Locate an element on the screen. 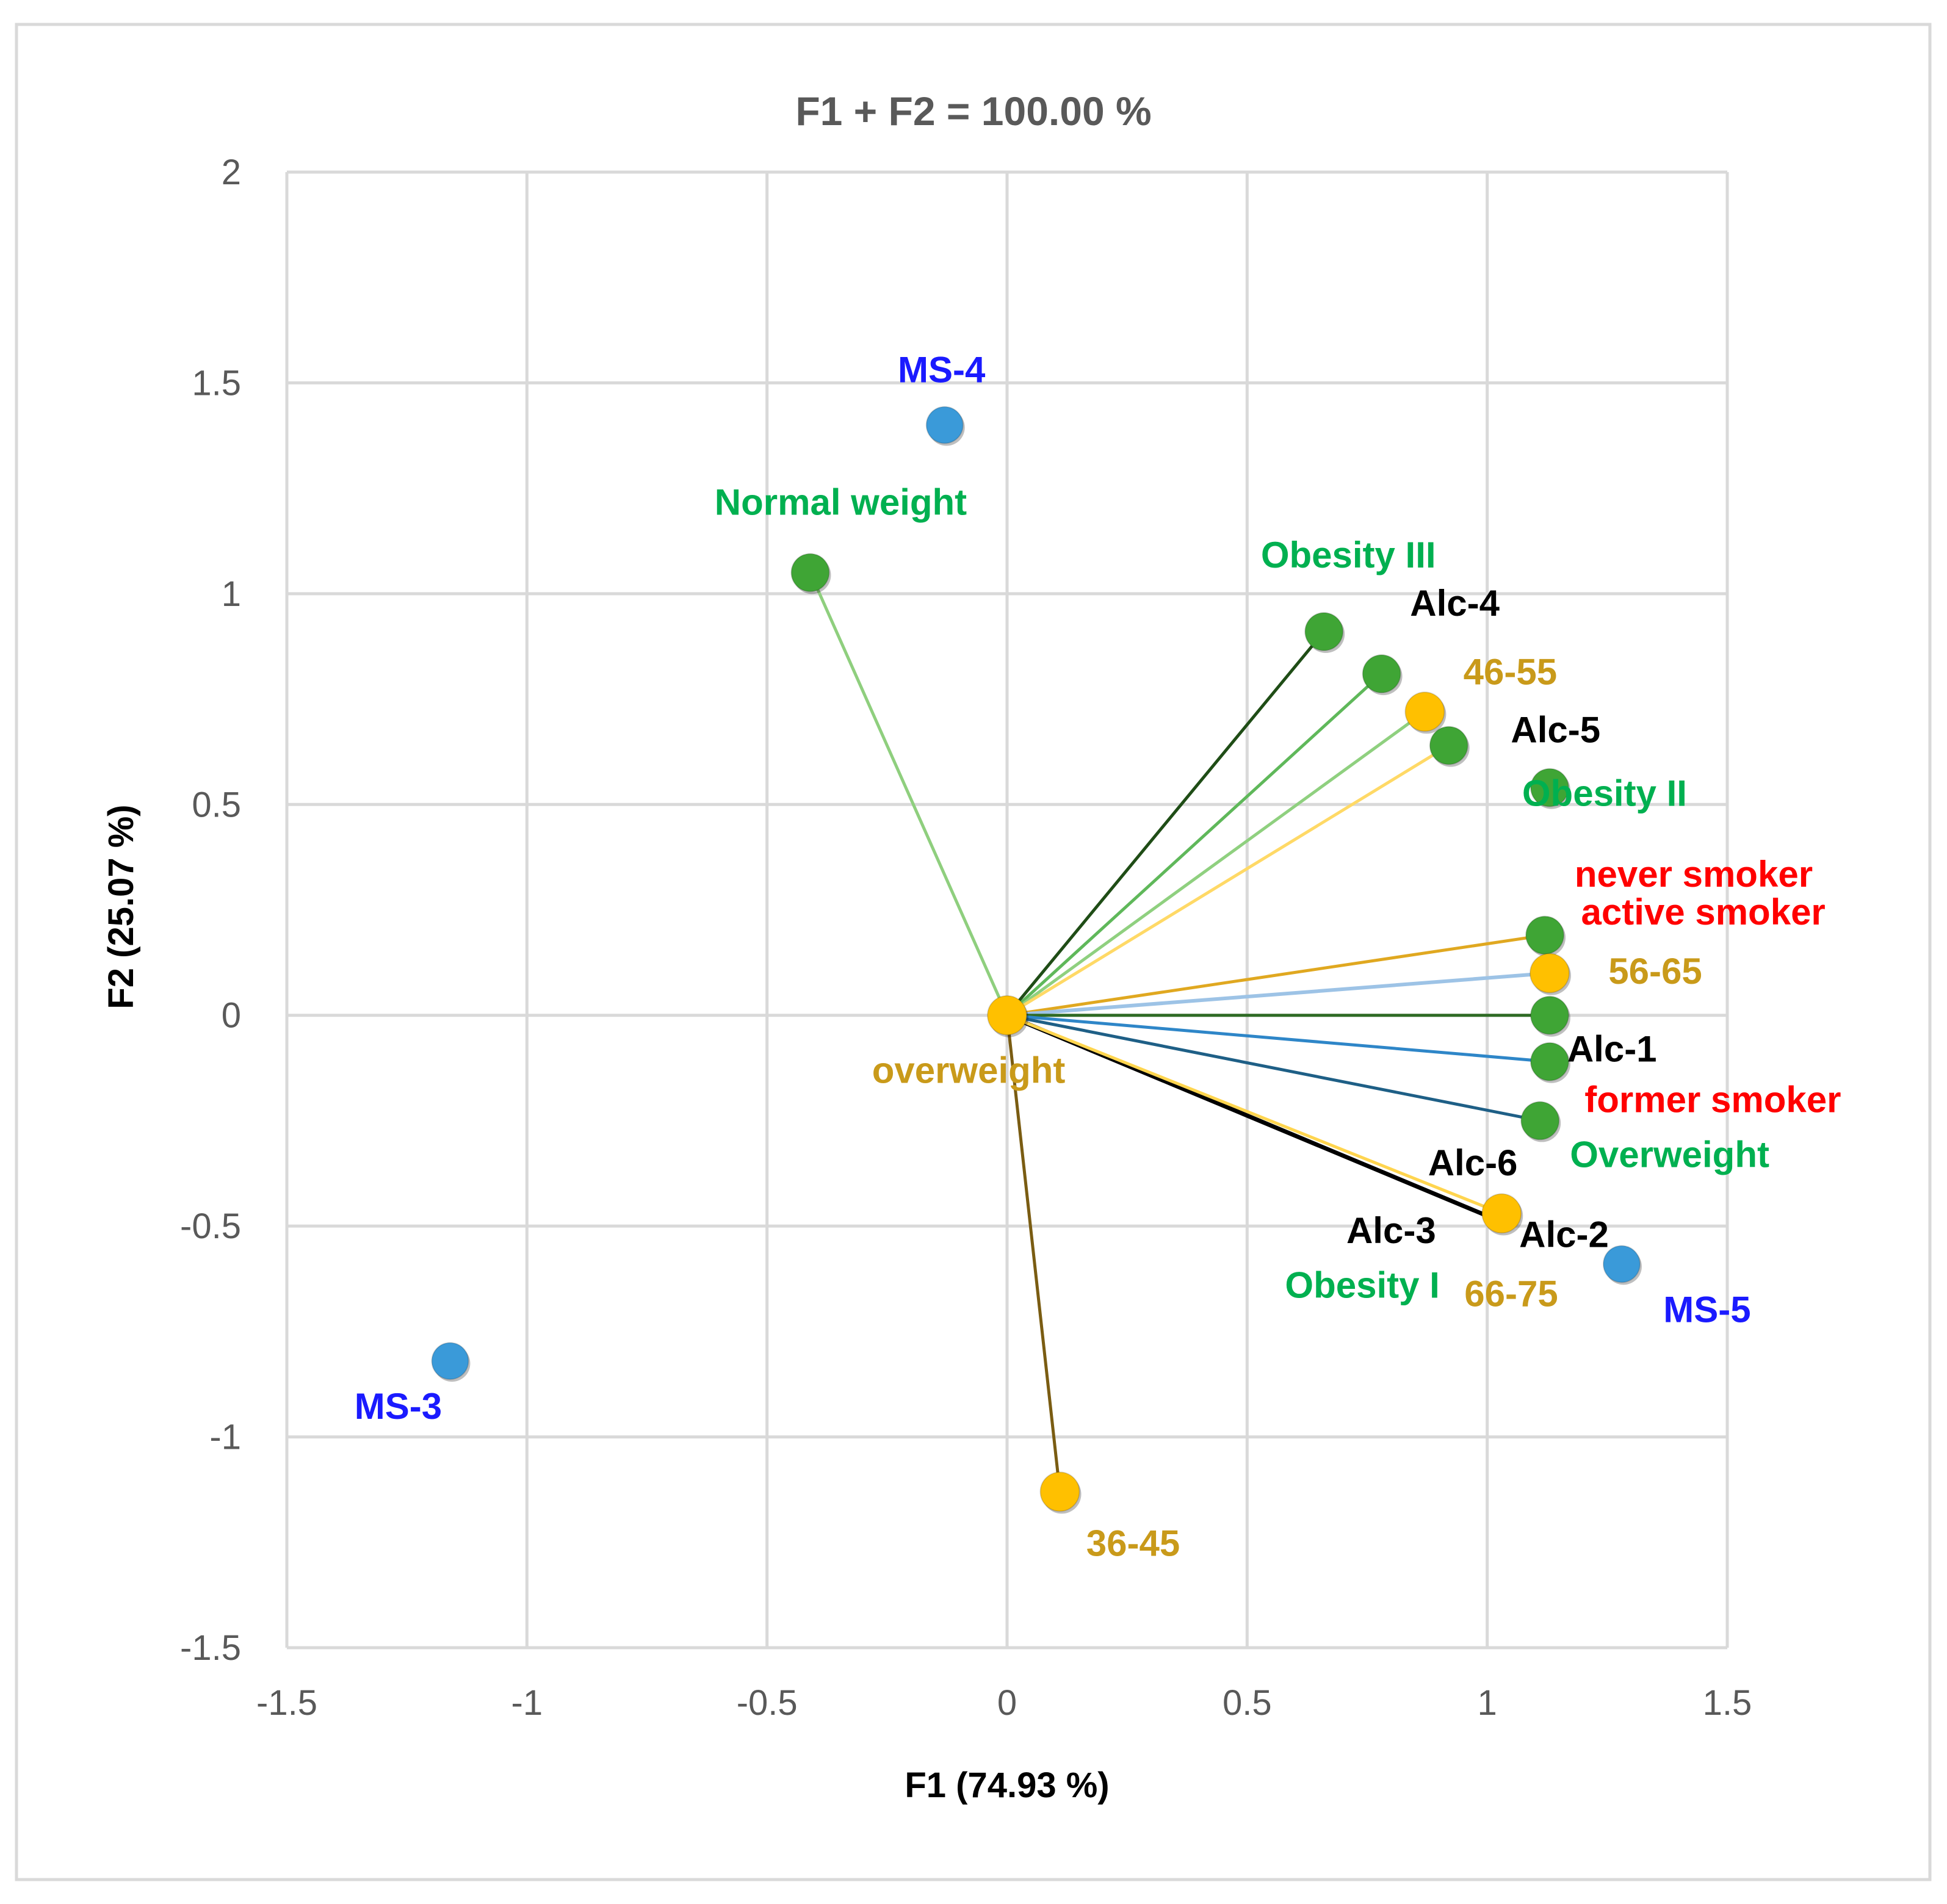  y-tick-label: 2 is located at coordinates (231, 172).